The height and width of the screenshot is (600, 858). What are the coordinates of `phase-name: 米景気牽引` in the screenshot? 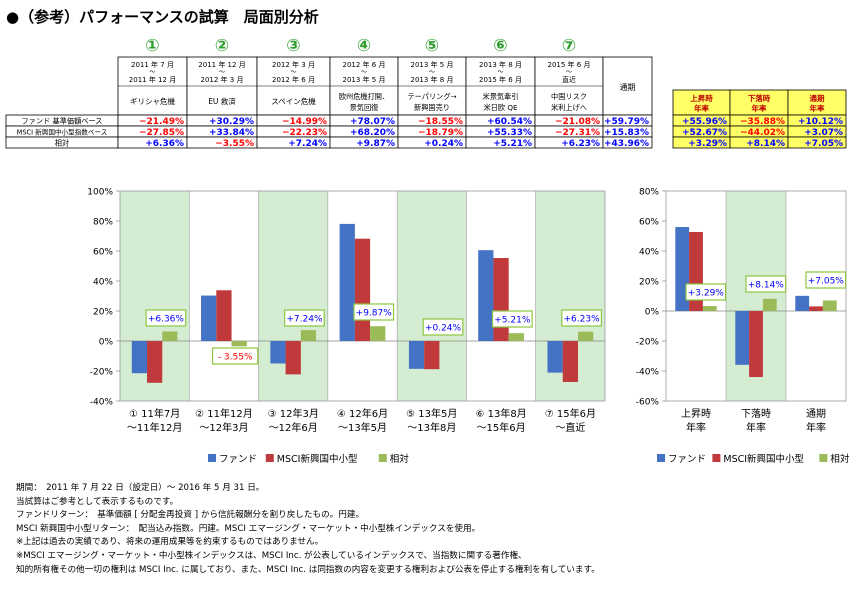 It's located at (501, 96).